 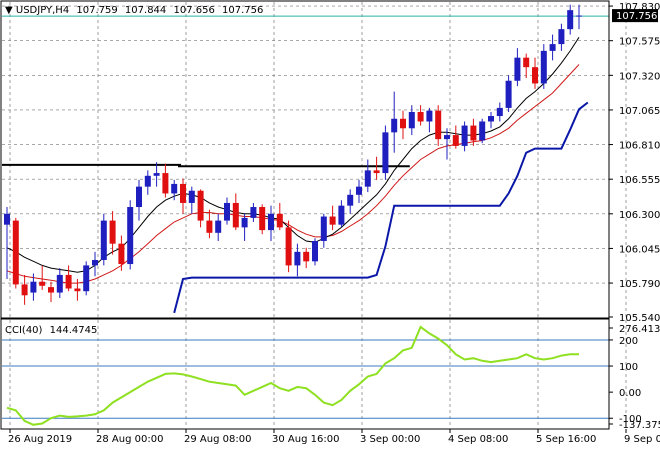 What do you see at coordinates (639, 7) in the screenshot?
I see `price-tick-label: 107.830` at bounding box center [639, 7].